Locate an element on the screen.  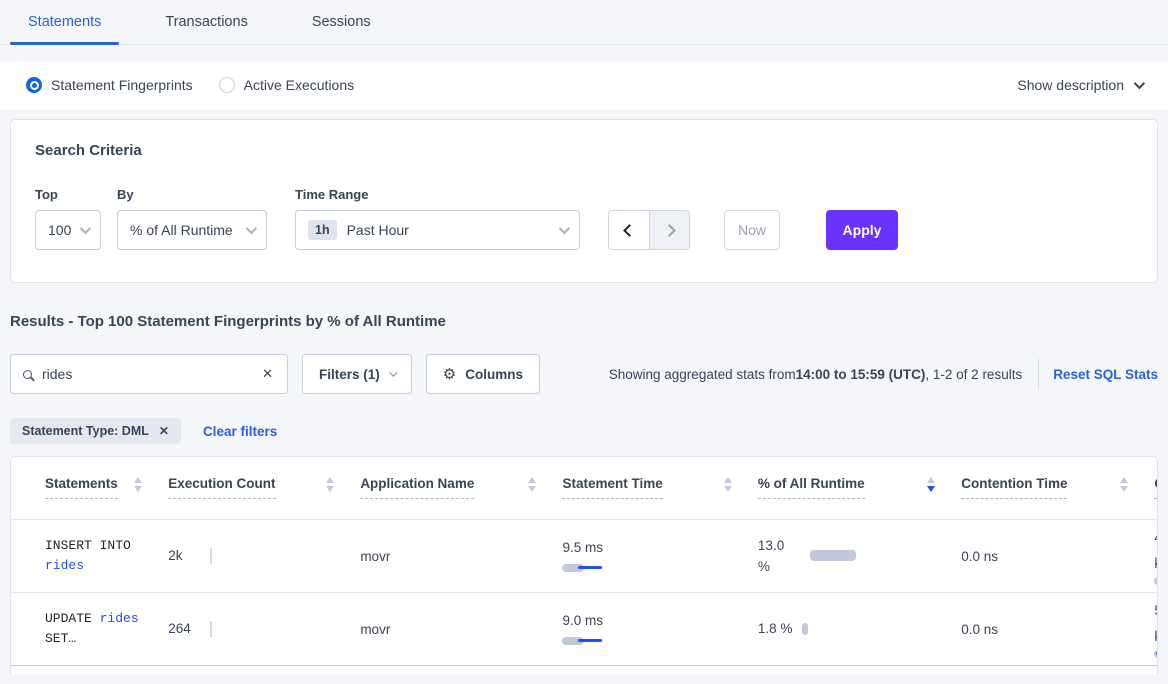
apply-button: Apply is located at coordinates (862, 230).